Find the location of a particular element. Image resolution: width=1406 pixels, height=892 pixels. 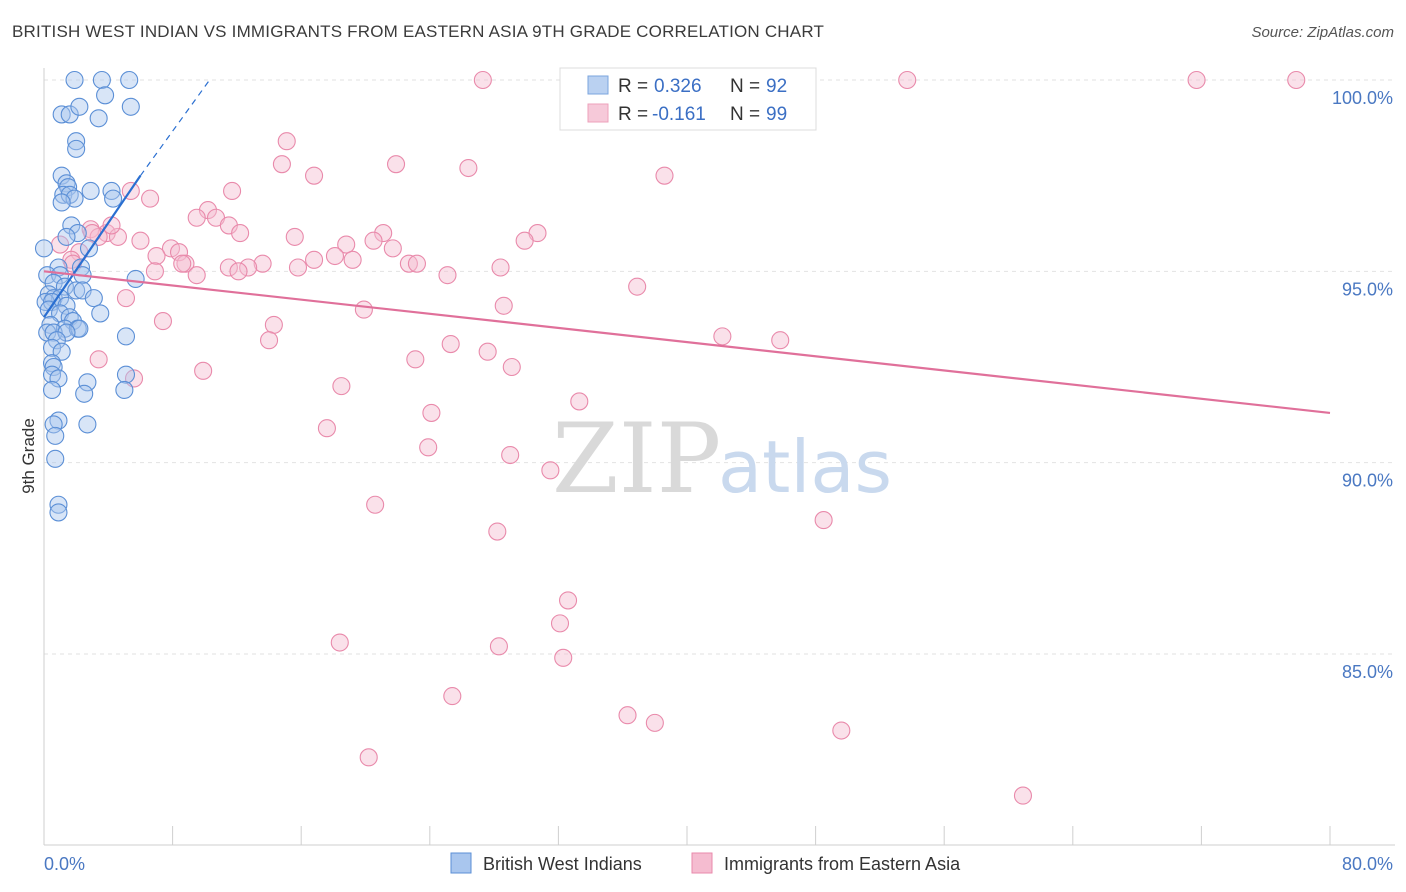

bottom-legend-swatch-pink is located at coordinates (702, 863).